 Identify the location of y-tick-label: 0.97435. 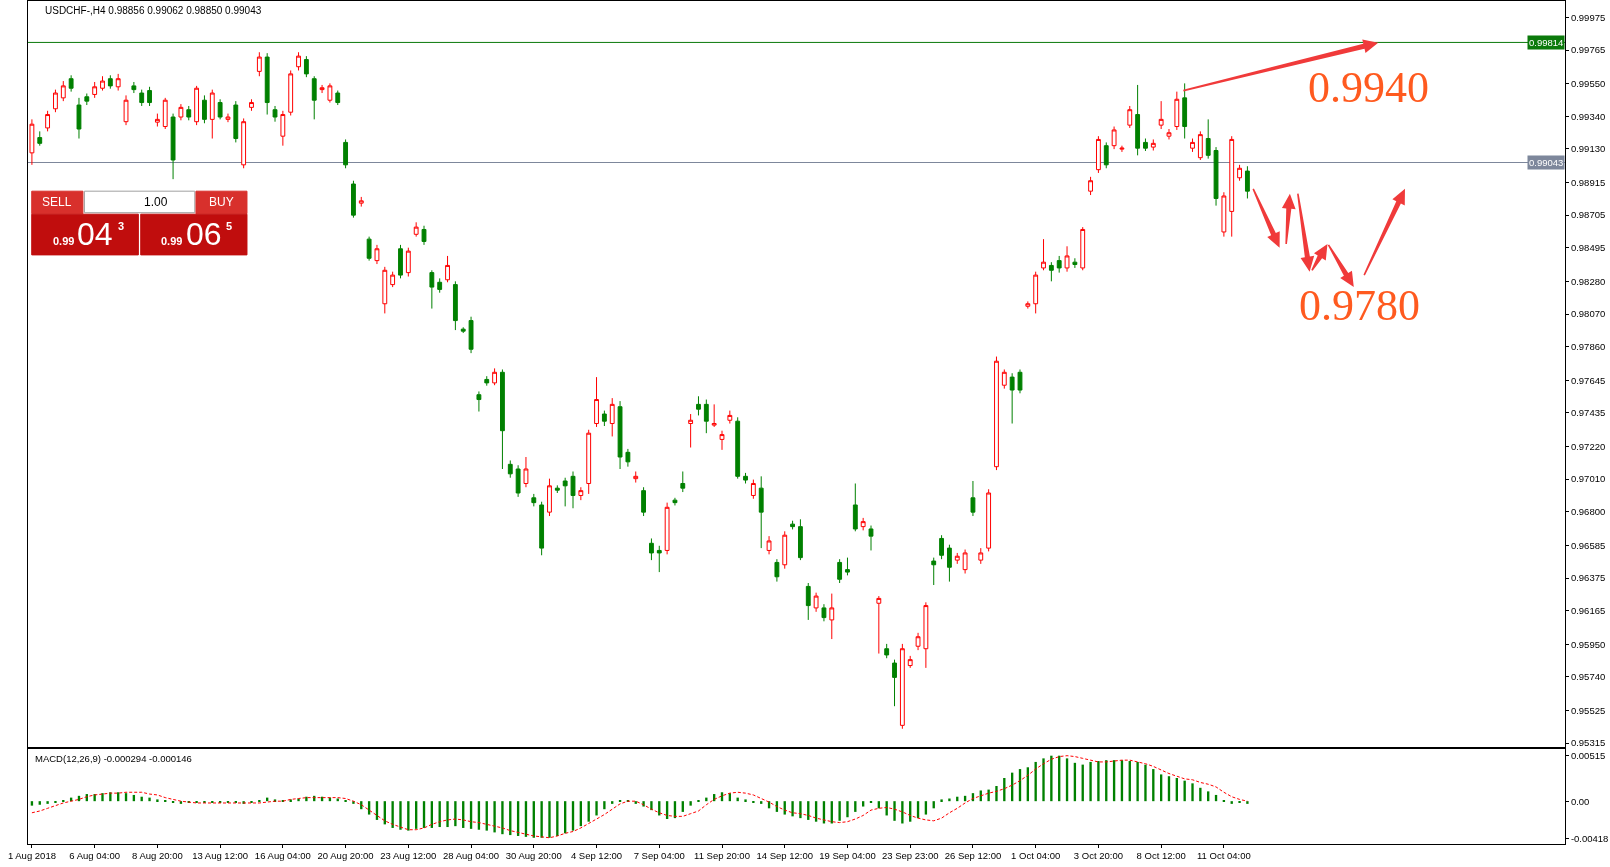
(1588, 413).